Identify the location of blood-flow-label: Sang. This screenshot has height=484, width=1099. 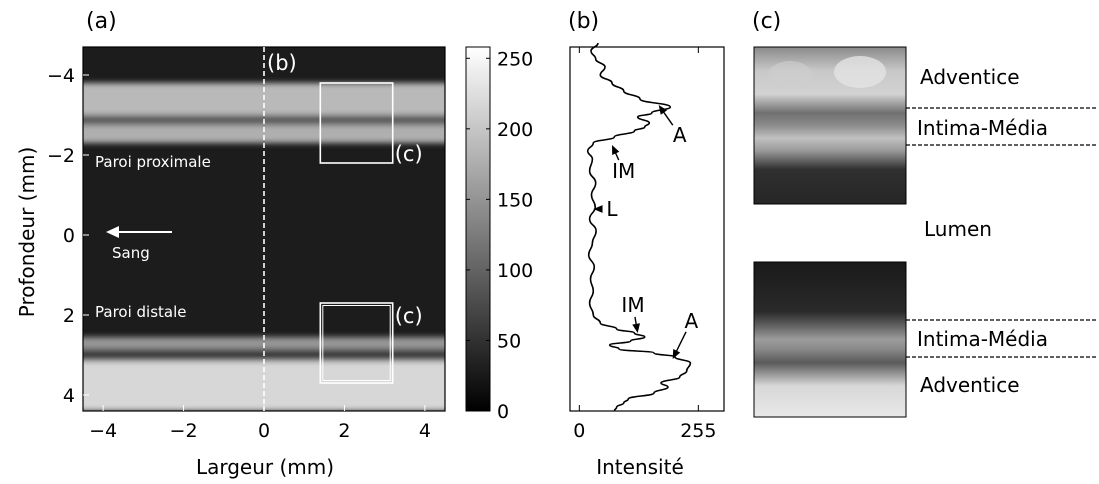
(131, 253).